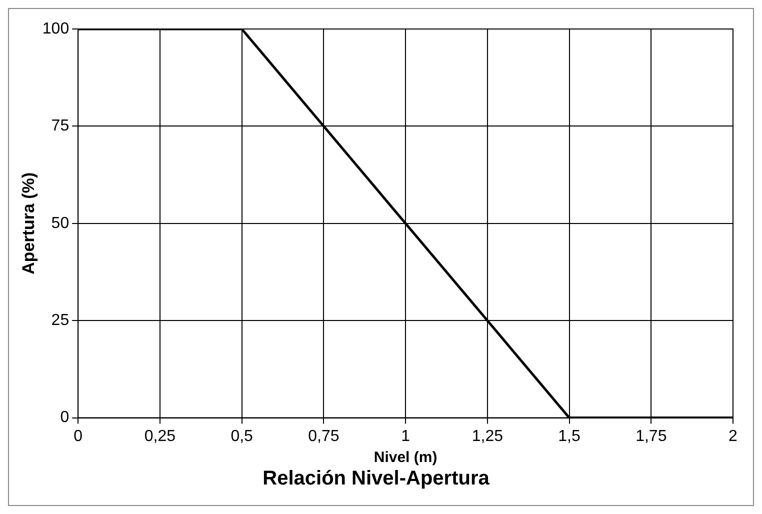  What do you see at coordinates (60, 223) in the screenshot?
I see `y-tick-label: 50` at bounding box center [60, 223].